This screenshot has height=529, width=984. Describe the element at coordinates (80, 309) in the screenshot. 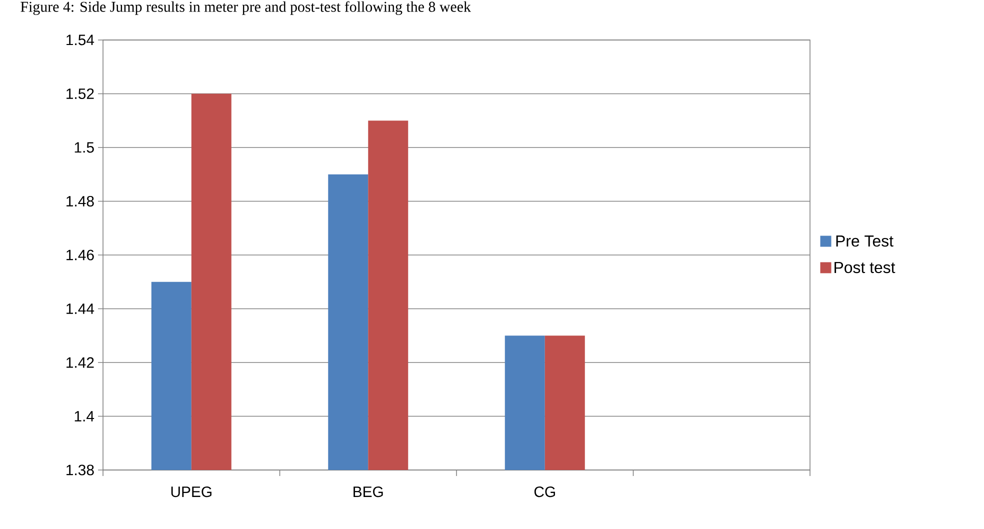

I see `y-tick-label: 1.44` at that location.